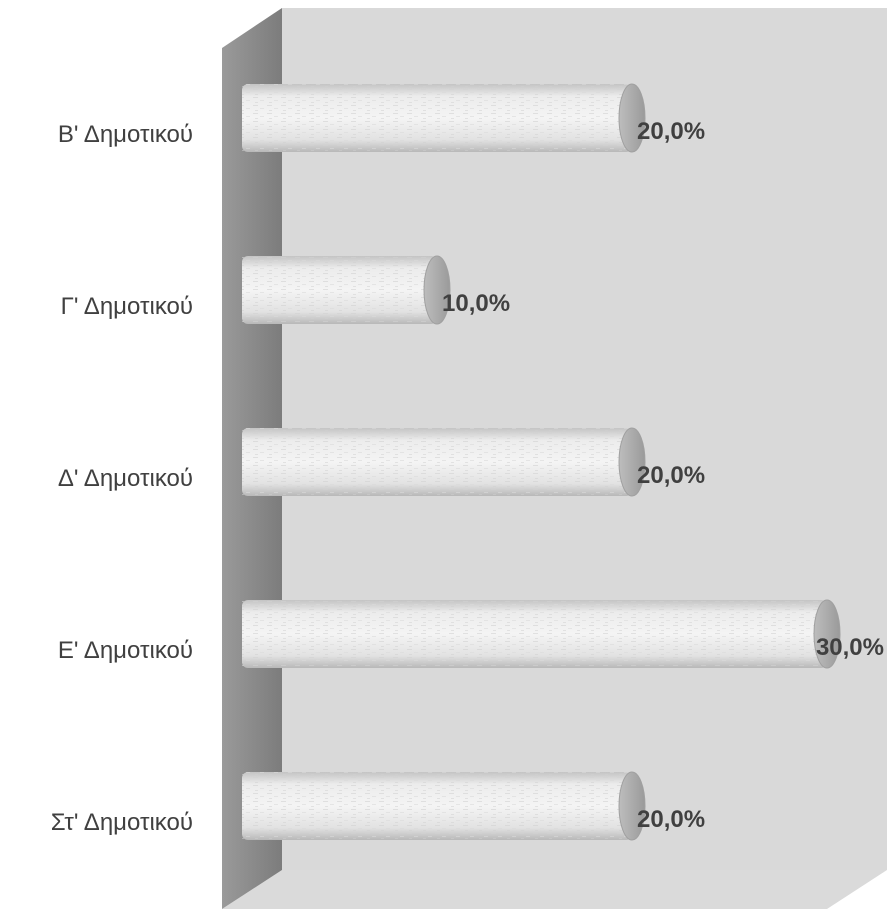  I want to click on category-label: Ε' Δημοτικού, so click(125, 650).